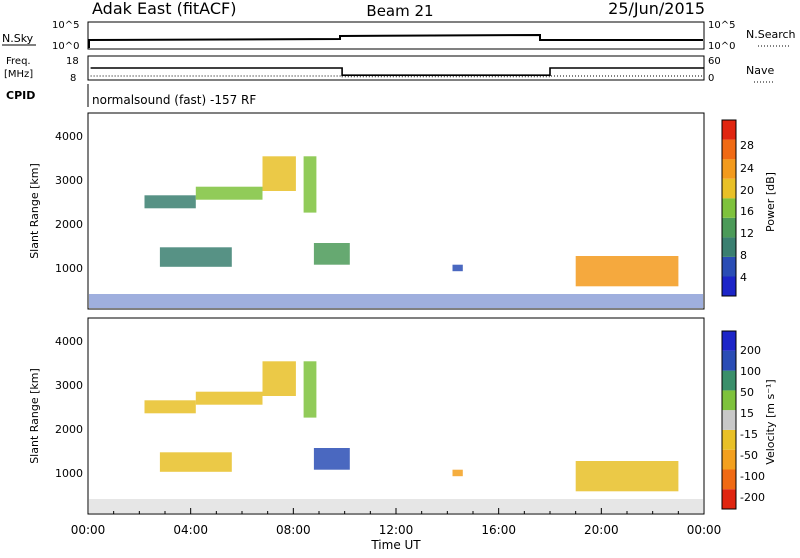  I want to click on noise-panel-frame, so click(396, 35).